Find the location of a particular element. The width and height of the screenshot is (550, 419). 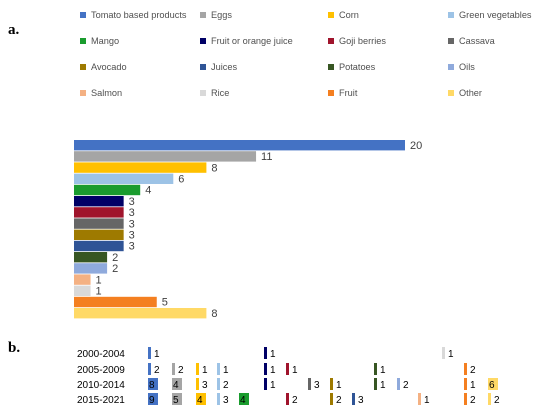

period-marker-2005-2009-goji-berries is located at coordinates (287, 369).